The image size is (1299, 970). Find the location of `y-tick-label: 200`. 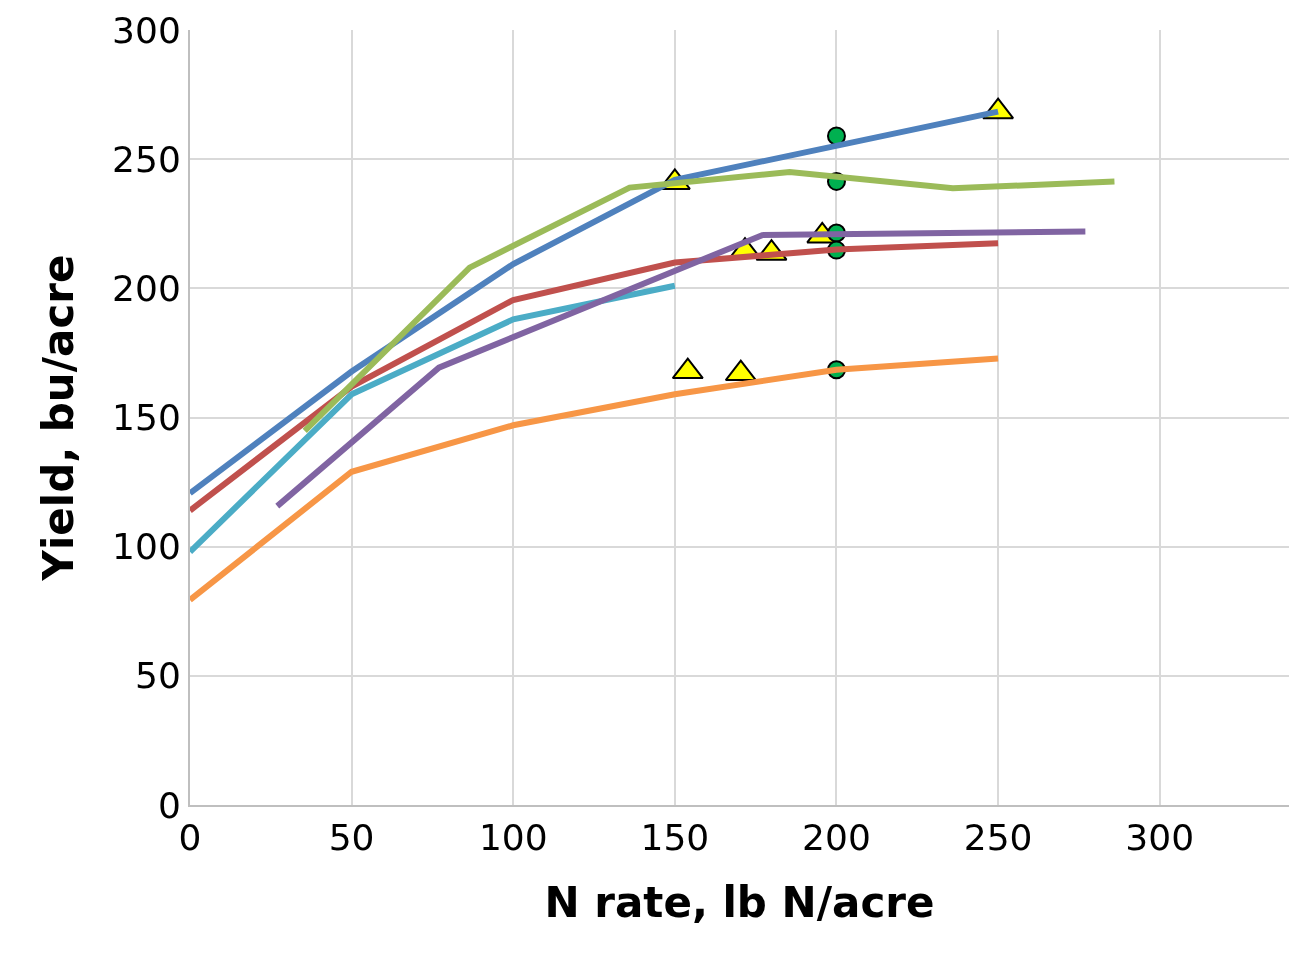

y-tick-label: 200 is located at coordinates (146, 288).